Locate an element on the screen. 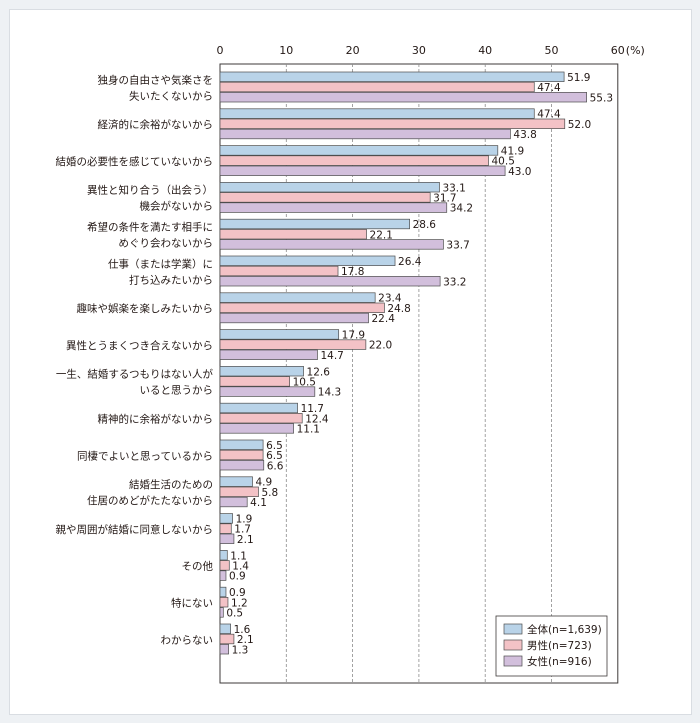  category-label: 希望の条件を満たす相手に is located at coordinates (150, 227).